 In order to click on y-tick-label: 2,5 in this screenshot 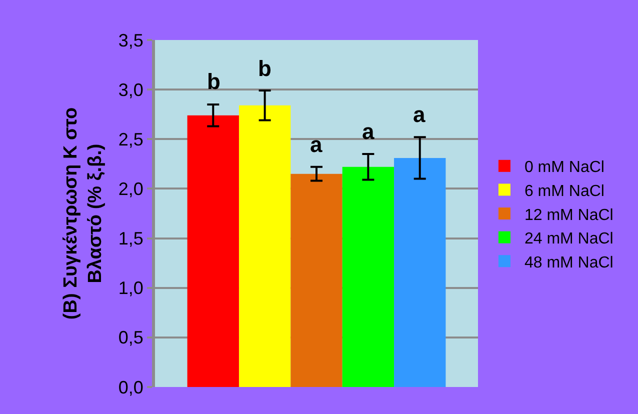, I will do `click(131, 139)`.